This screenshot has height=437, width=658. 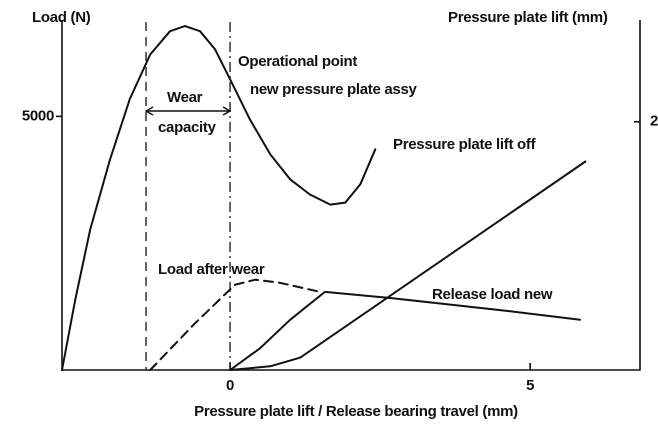 I want to click on x-tick-label: 5, so click(x=530, y=385).